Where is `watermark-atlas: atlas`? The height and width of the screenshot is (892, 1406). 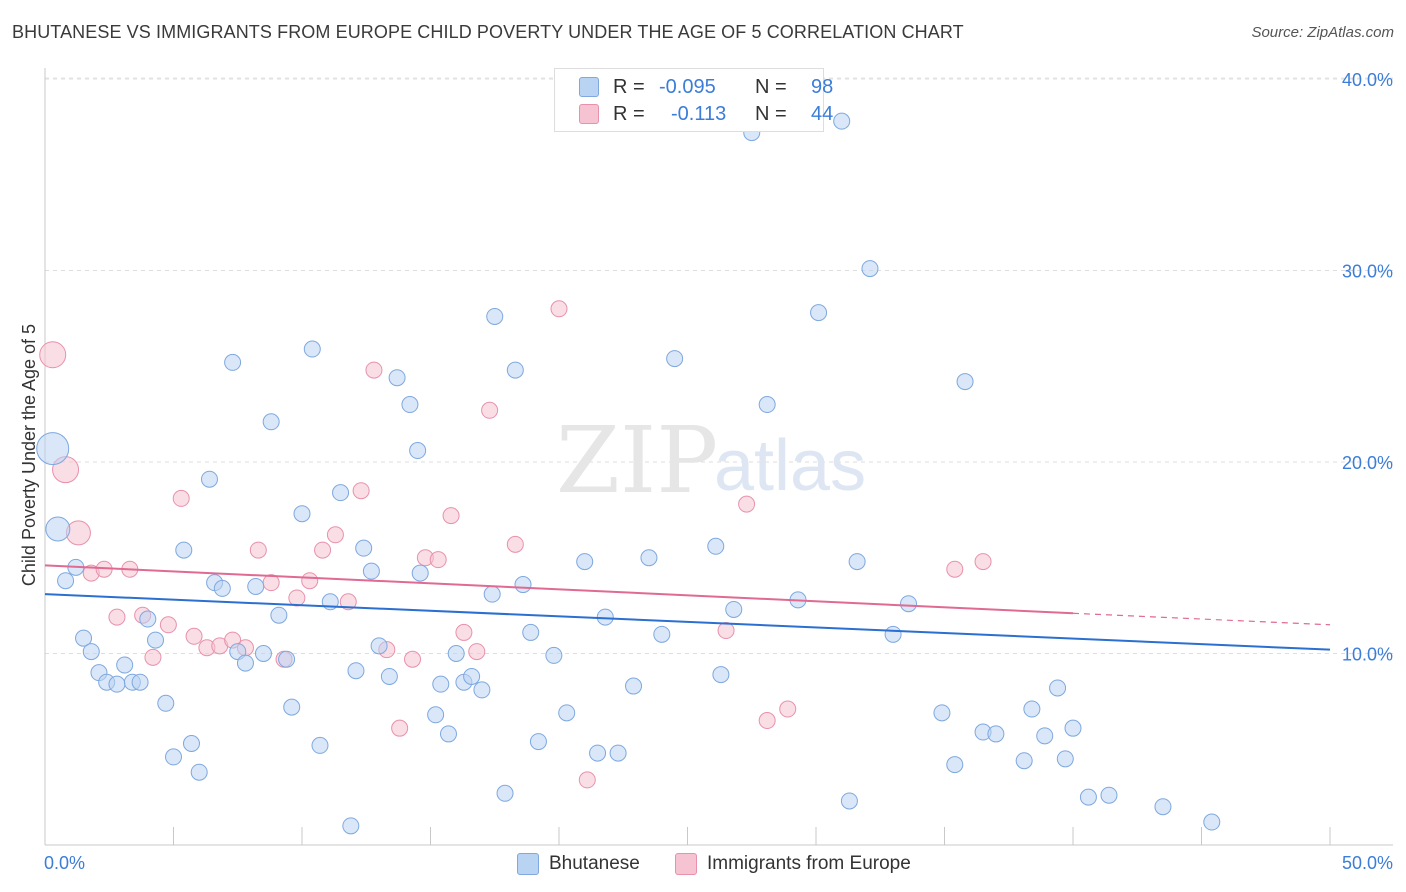
watermark-atlas: atlas is located at coordinates (790, 466).